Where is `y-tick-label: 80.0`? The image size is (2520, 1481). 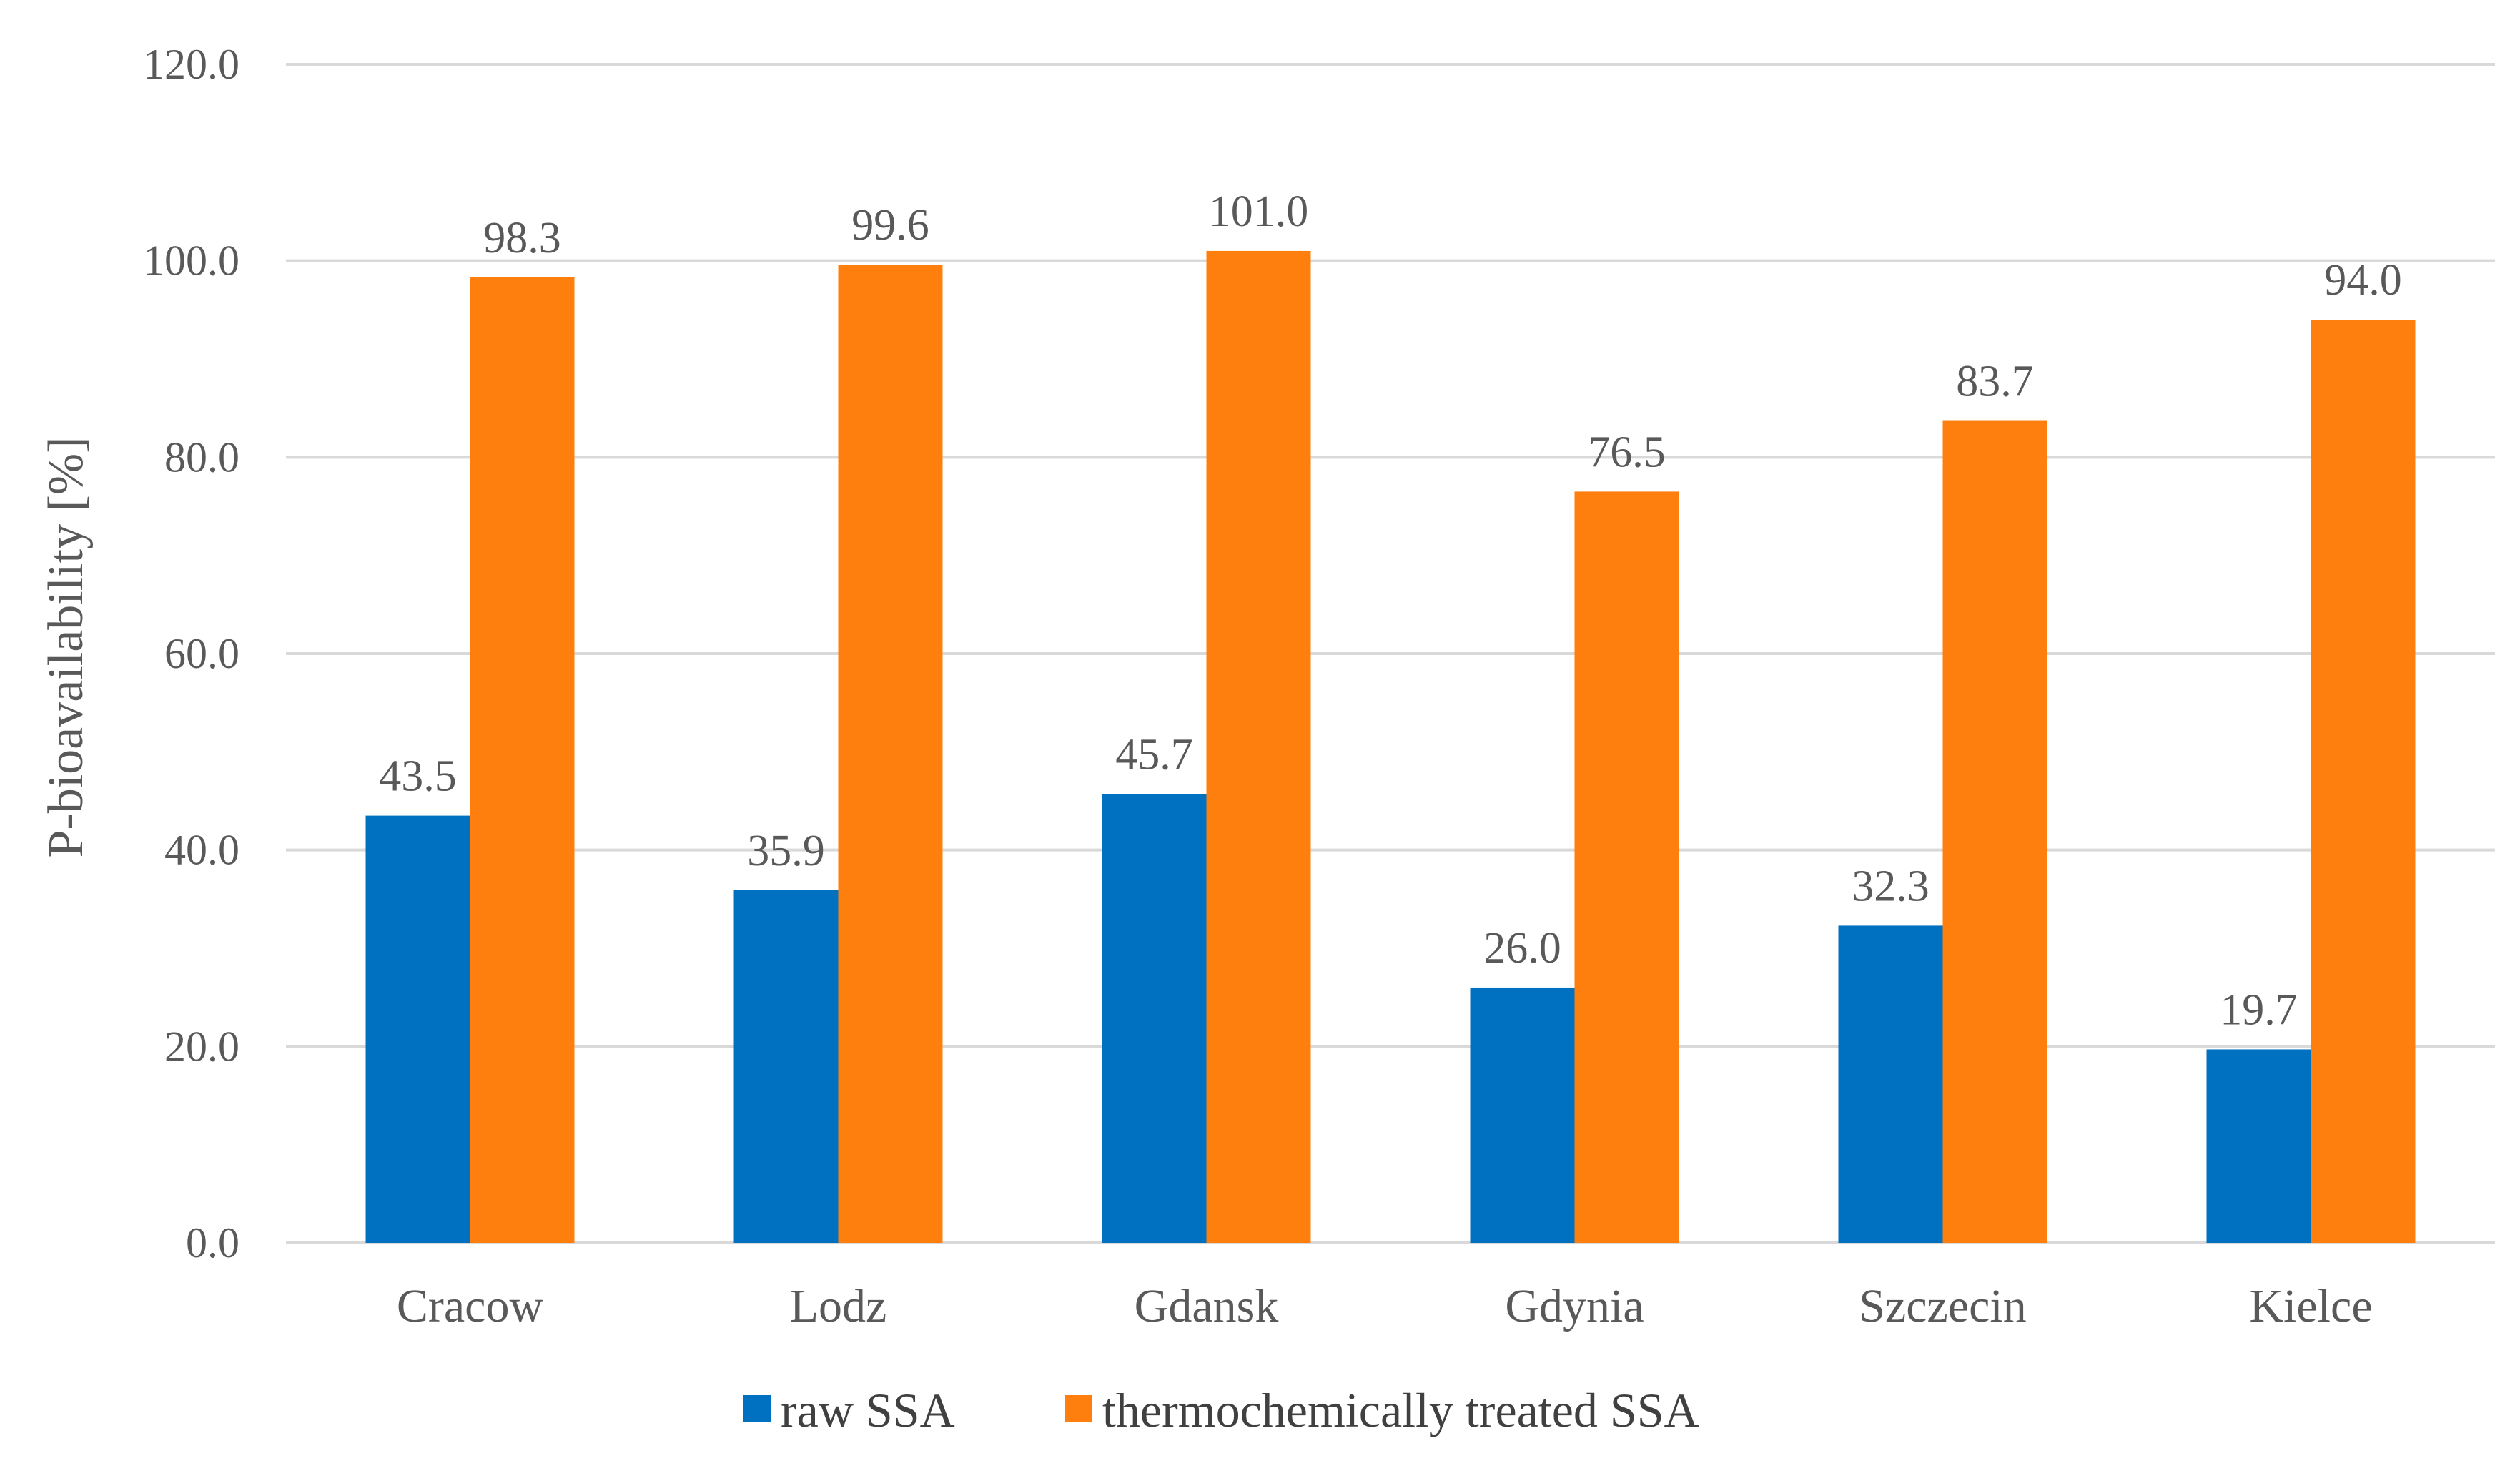 y-tick-label: 80.0 is located at coordinates (201, 457).